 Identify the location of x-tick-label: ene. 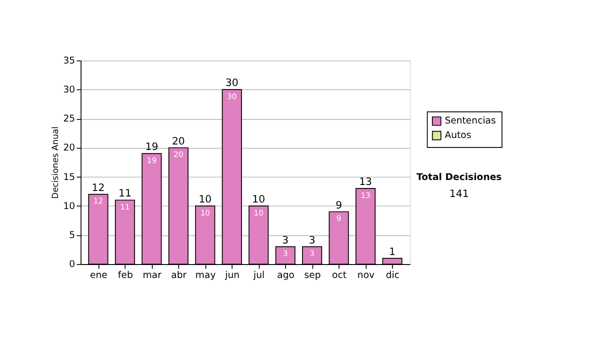
(99, 276).